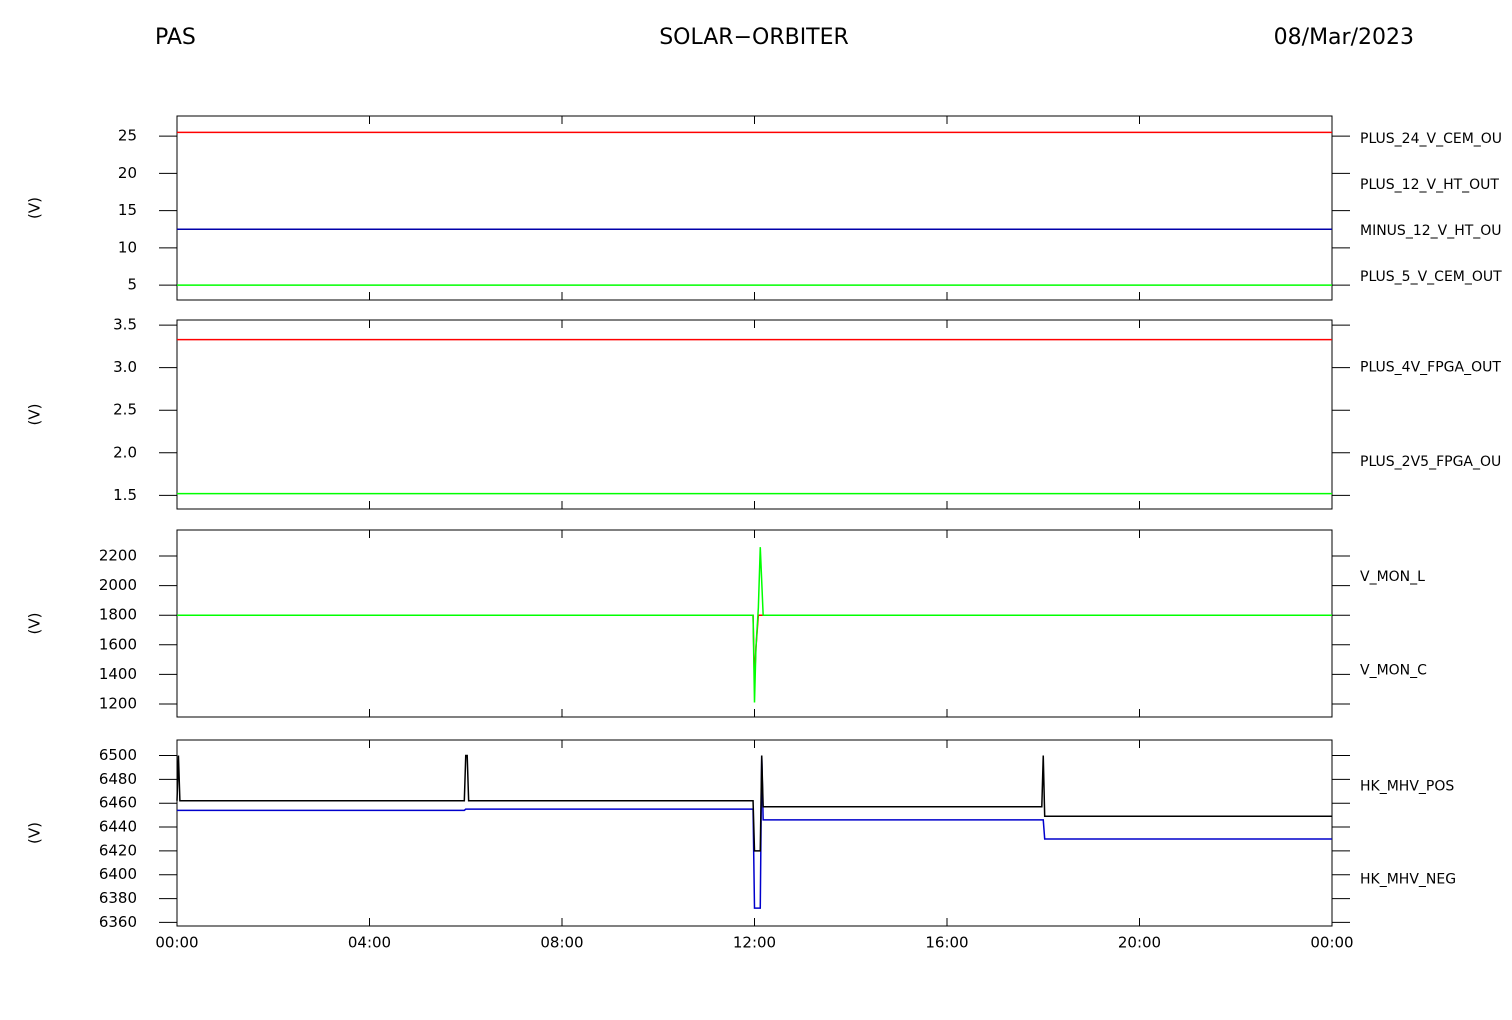 This screenshot has width=1512, height=1020. I want to click on legend-label: HK_MHV_NEG, so click(1408, 880).